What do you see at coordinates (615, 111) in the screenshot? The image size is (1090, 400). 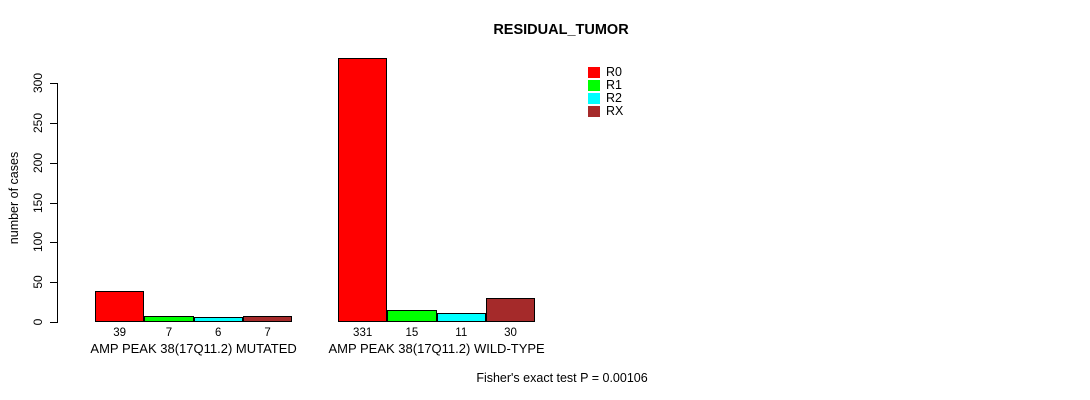 I see `legend-label: RX` at bounding box center [615, 111].